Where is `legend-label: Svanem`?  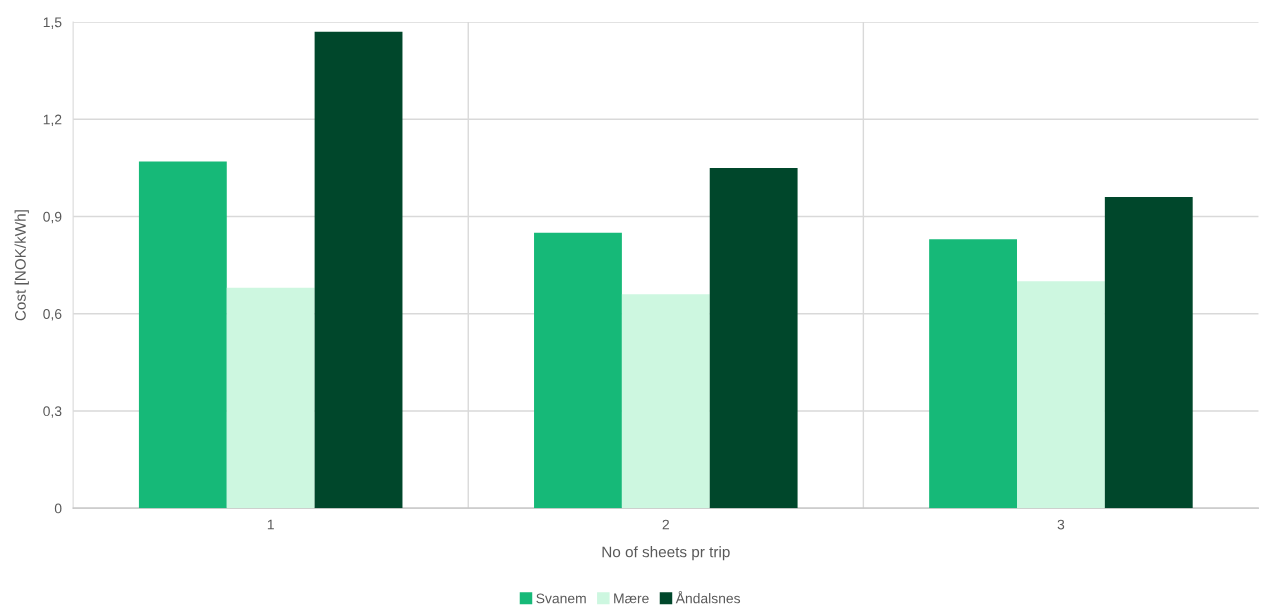
legend-label: Svanem is located at coordinates (561, 598).